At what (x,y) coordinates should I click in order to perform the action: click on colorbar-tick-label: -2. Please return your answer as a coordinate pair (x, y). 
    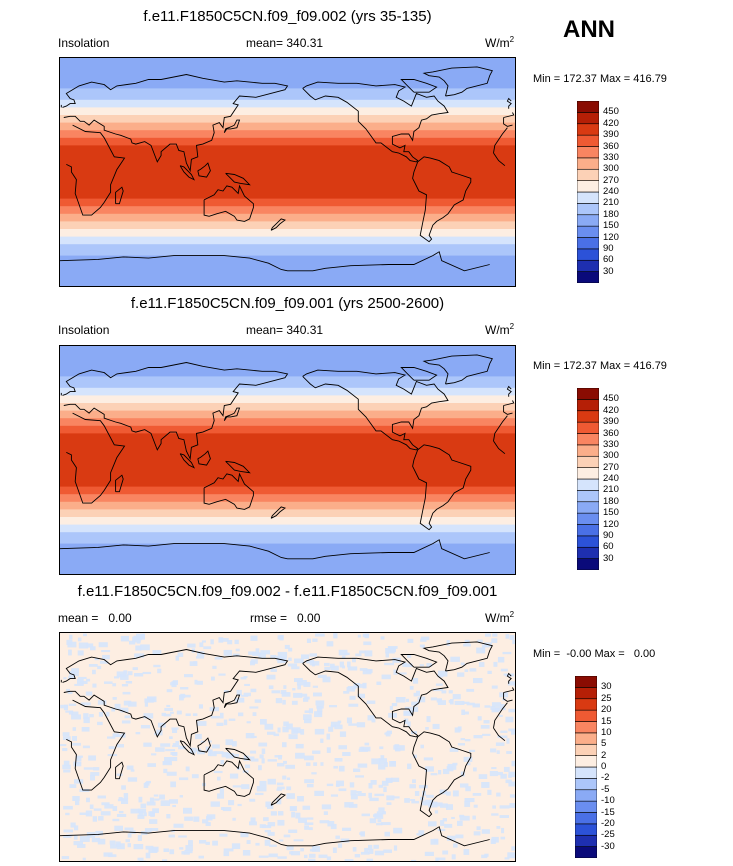
    Looking at the image, I should click on (605, 778).